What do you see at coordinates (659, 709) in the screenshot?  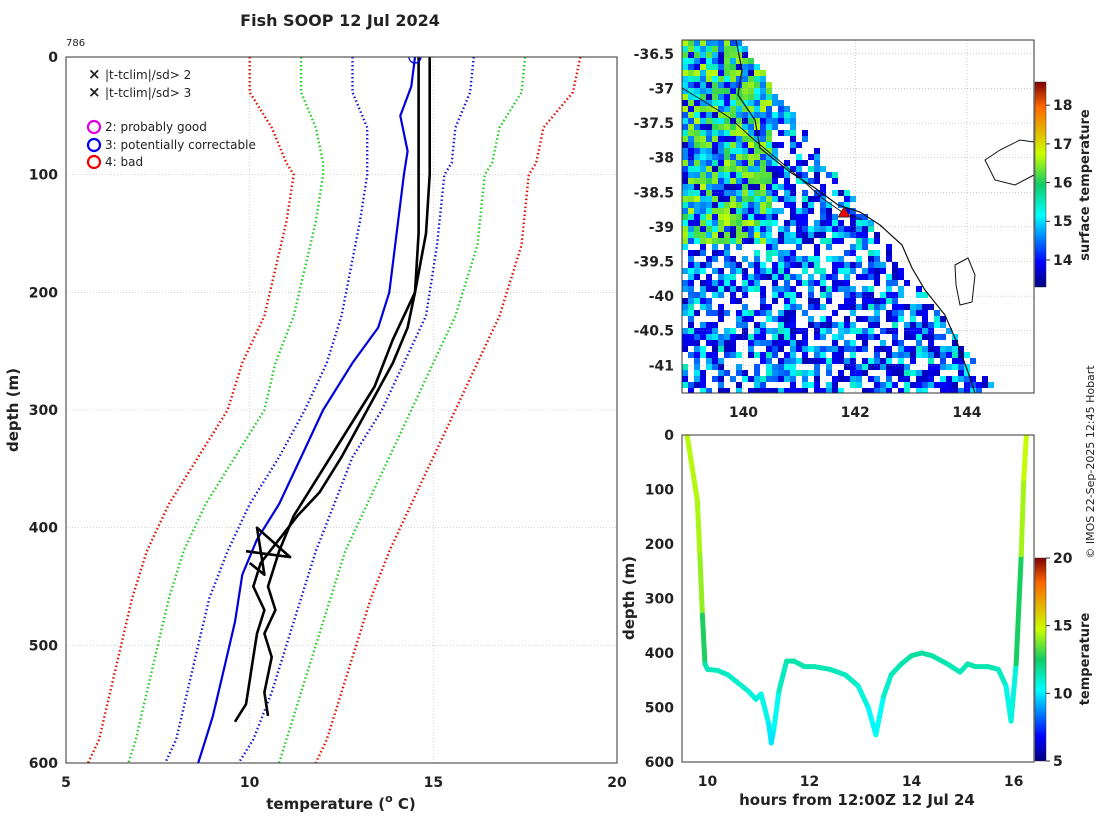 I see `depth-time-ytick-label: 500` at bounding box center [659, 709].